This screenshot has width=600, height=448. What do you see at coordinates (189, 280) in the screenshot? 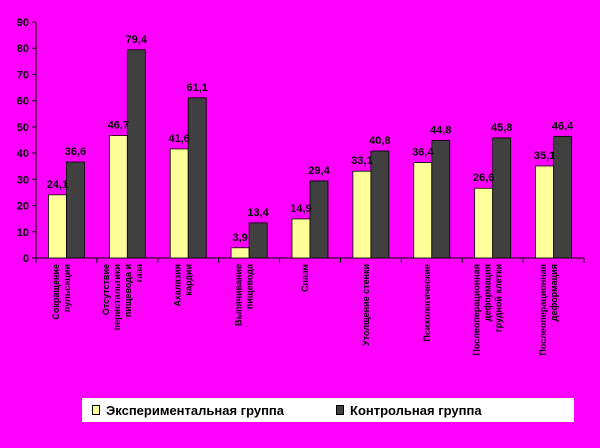
I see `x-category-label-line: кардии` at bounding box center [189, 280].